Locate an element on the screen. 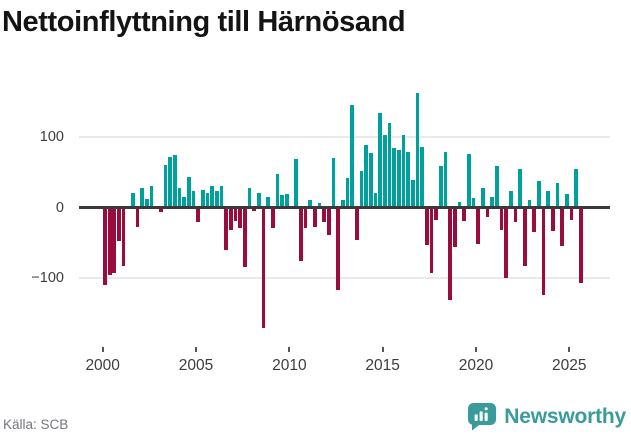 The width and height of the screenshot is (631, 439). x-axis-tick-label: 2010 is located at coordinates (289, 365).